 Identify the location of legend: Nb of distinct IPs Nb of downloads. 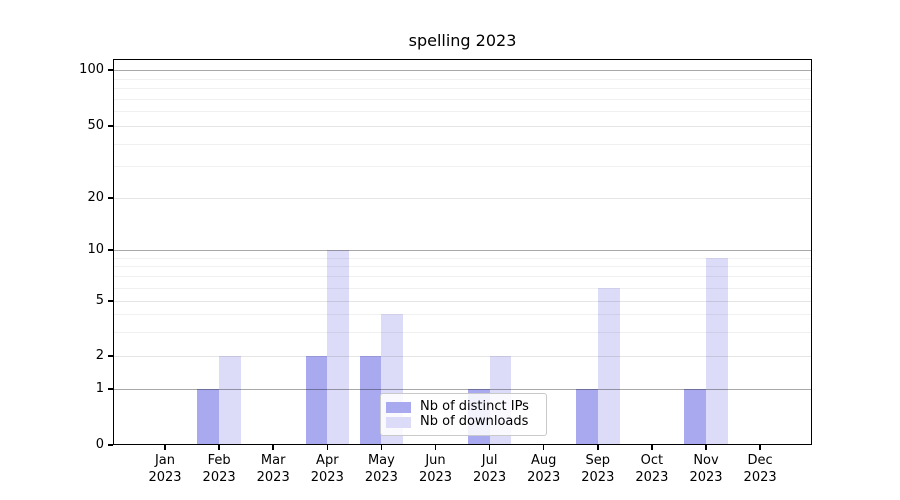
(463, 414).